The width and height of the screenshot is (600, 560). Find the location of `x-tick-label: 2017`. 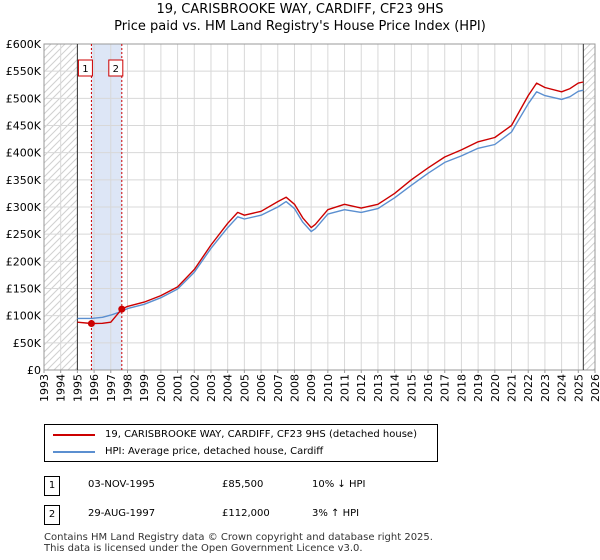

x-tick-label: 2017 is located at coordinates (445, 388).